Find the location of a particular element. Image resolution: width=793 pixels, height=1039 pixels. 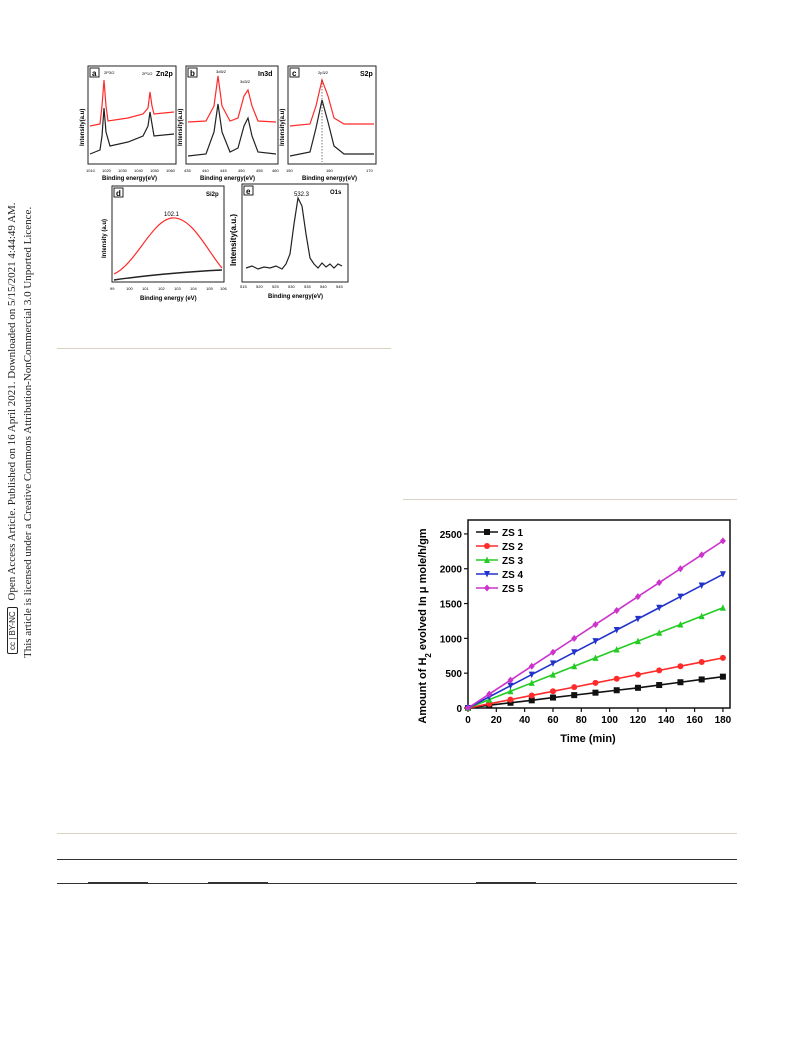

panel-e-xtick: 520 is located at coordinates (259, 286).